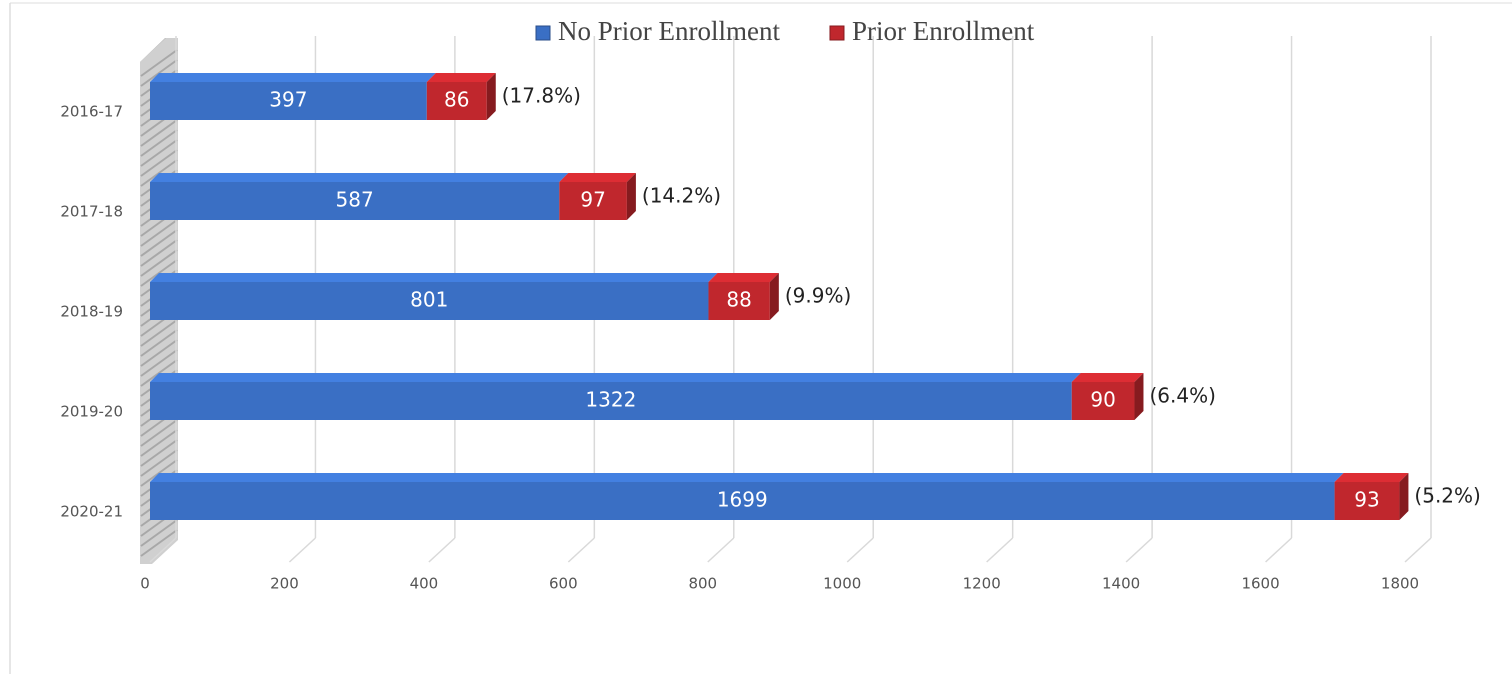 The width and height of the screenshot is (1512, 674). I want to click on value-label: 801, so click(429, 300).